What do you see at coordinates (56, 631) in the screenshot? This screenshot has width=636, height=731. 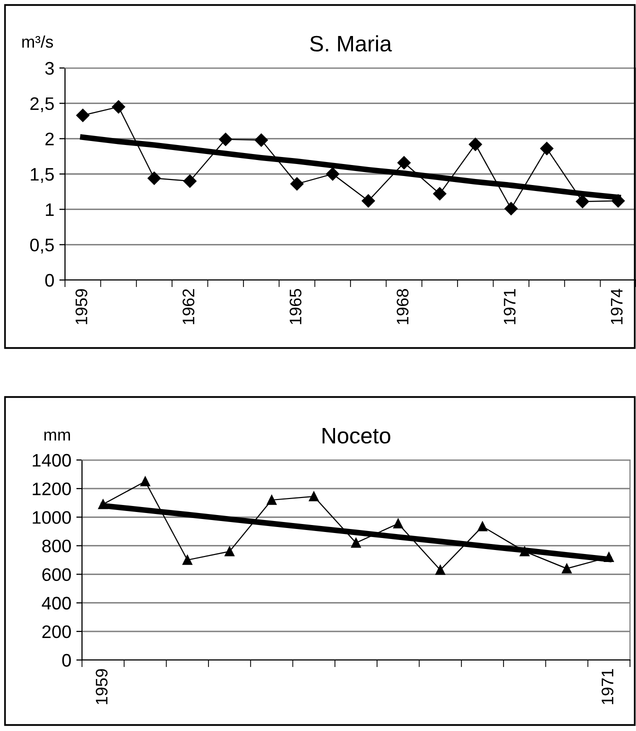 I see `y-tick-label: 200` at bounding box center [56, 631].